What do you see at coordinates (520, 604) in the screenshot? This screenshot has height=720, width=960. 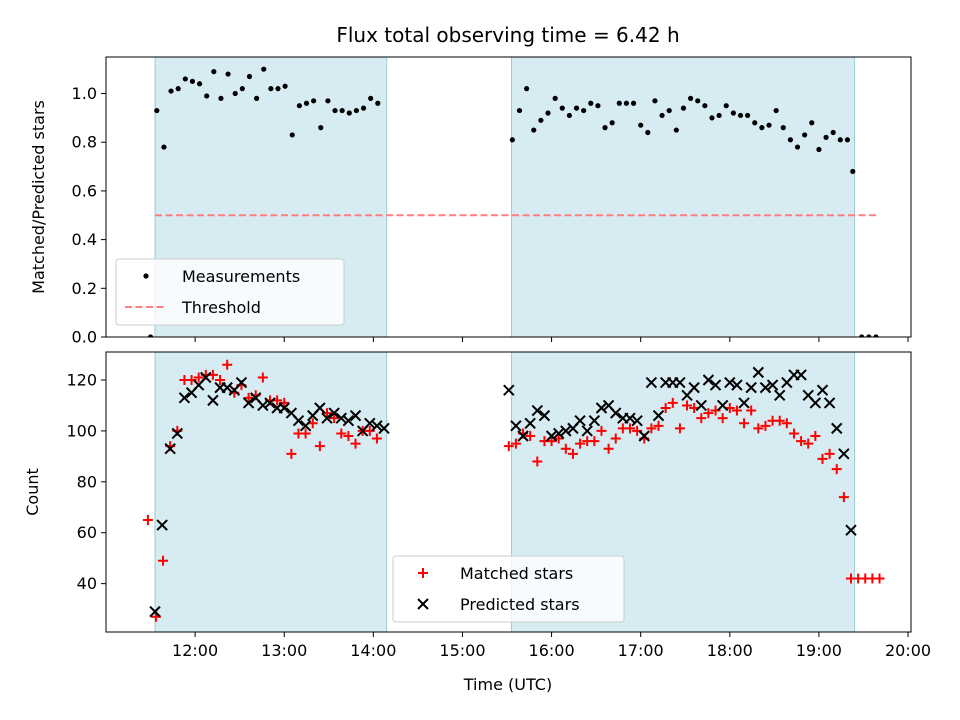 I see `legend-label: Predicted stars` at bounding box center [520, 604].